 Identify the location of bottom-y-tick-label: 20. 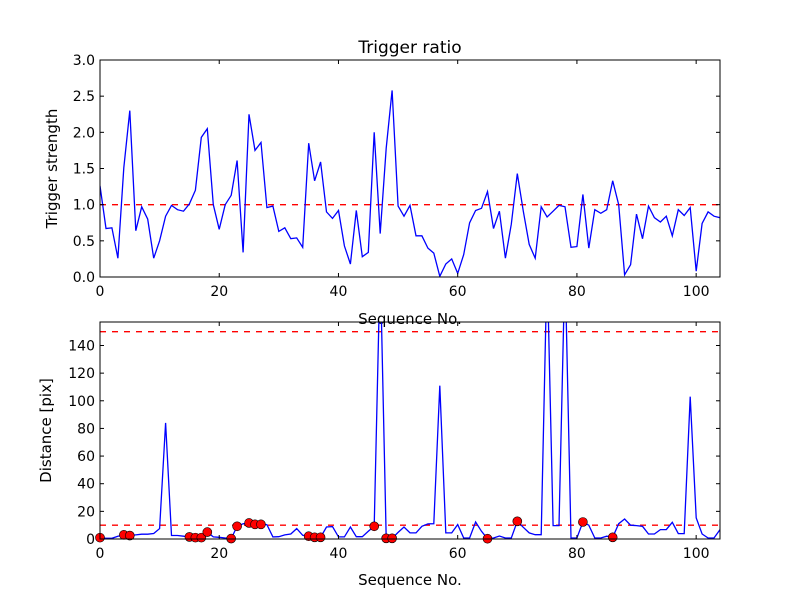
(86, 512).